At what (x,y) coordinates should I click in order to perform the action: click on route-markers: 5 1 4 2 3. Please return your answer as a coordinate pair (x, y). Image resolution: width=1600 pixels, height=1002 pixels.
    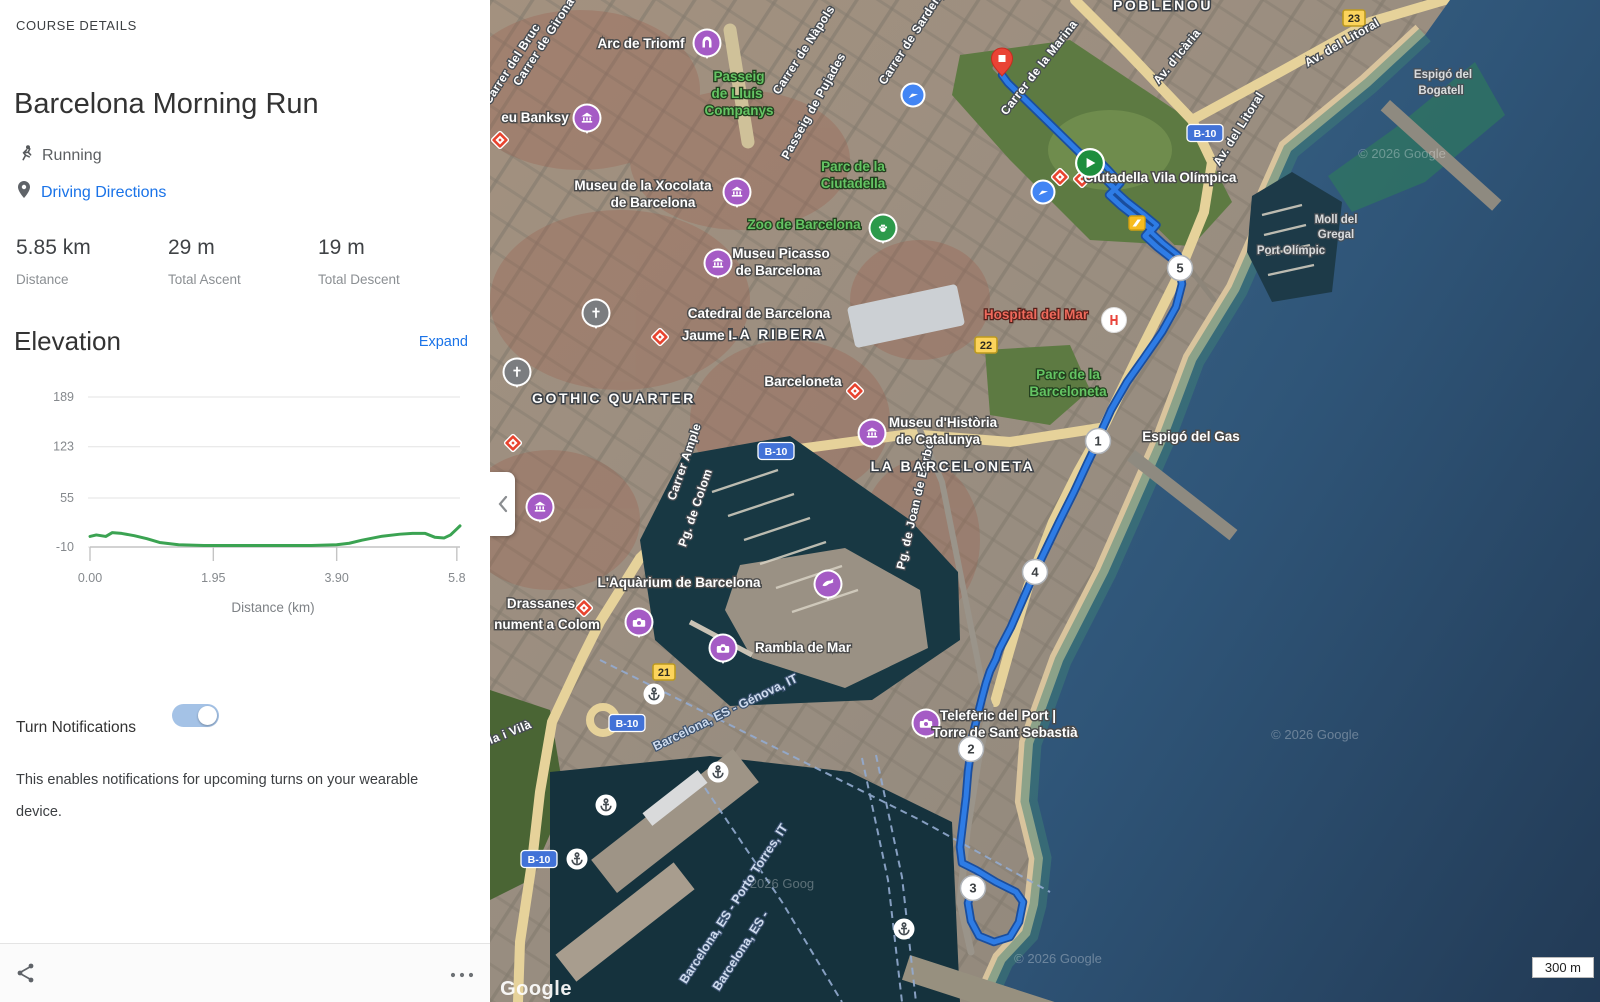
    Looking at the image, I should click on (1075, 474).